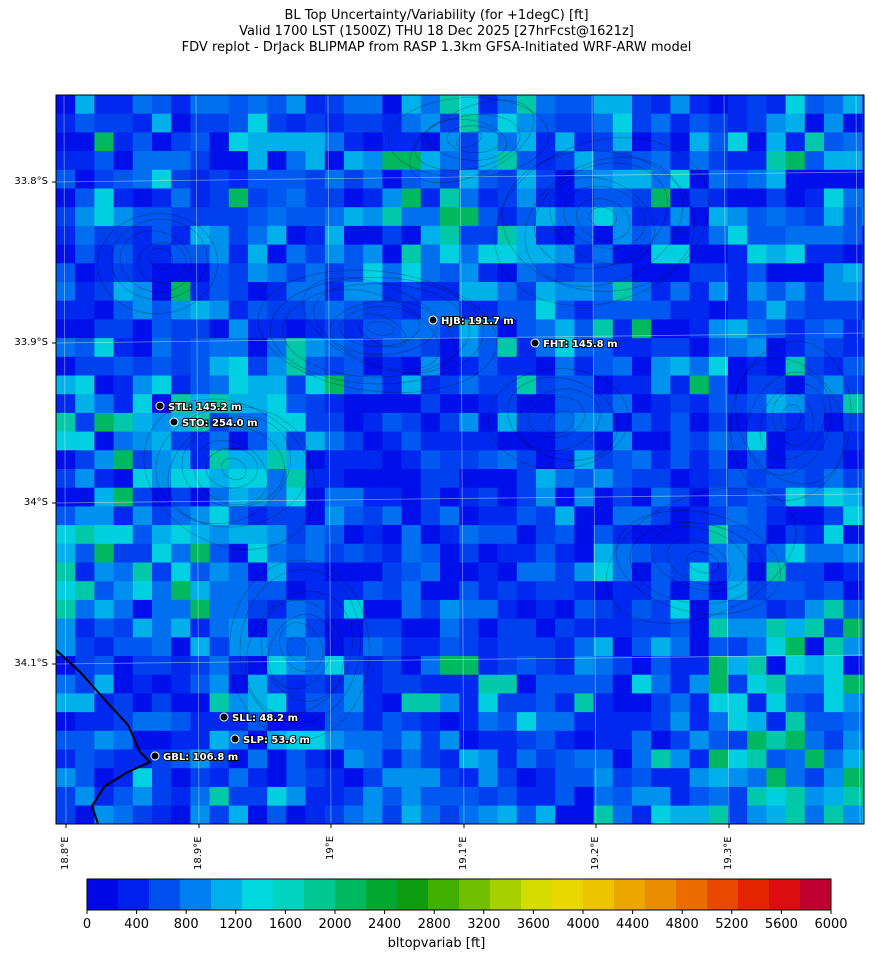 The height and width of the screenshot is (962, 873). I want to click on station-label-fht: FHT: 145.8 m, so click(580, 344).